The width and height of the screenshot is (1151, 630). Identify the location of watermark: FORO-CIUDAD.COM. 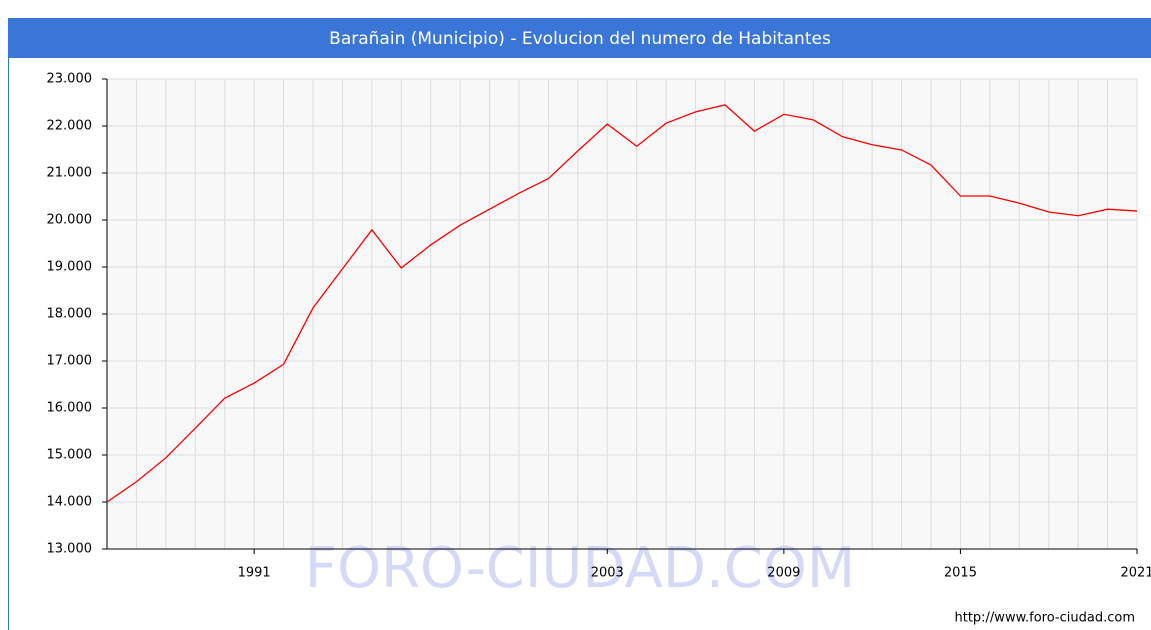
(580, 568).